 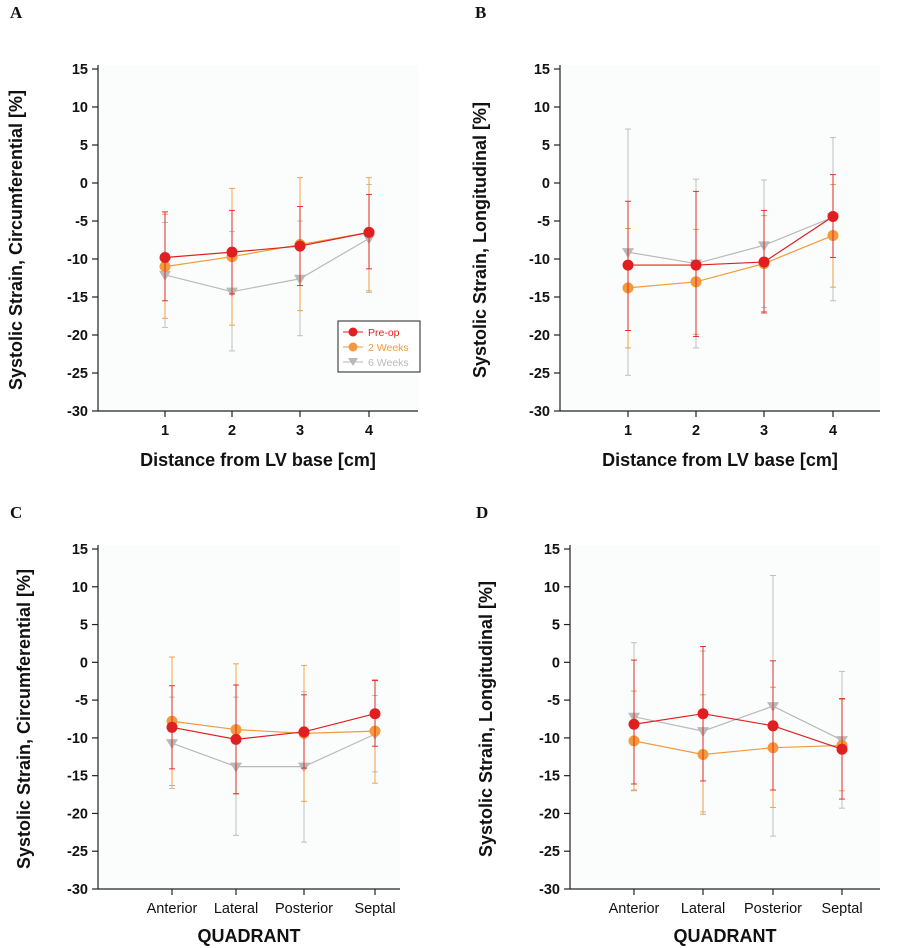 What do you see at coordinates (16, 512) in the screenshot?
I see `panel-letter: C` at bounding box center [16, 512].